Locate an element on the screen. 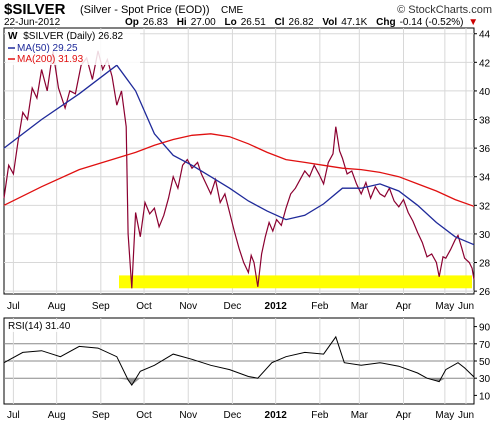 Image resolution: width=495 pixels, height=426 pixels. price-tick-label: 36 is located at coordinates (485, 149).